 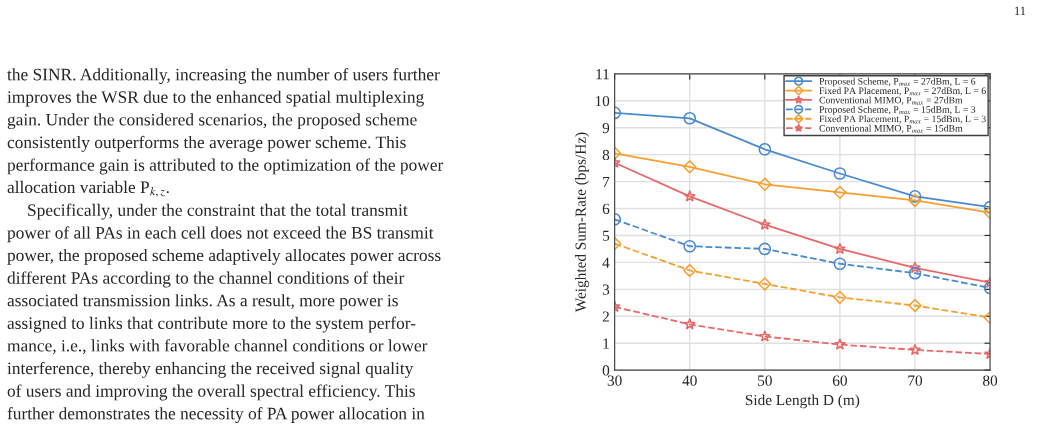 What do you see at coordinates (210, 369) in the screenshot?
I see `text: interference, thereby enhancing the received signal quality` at bounding box center [210, 369].